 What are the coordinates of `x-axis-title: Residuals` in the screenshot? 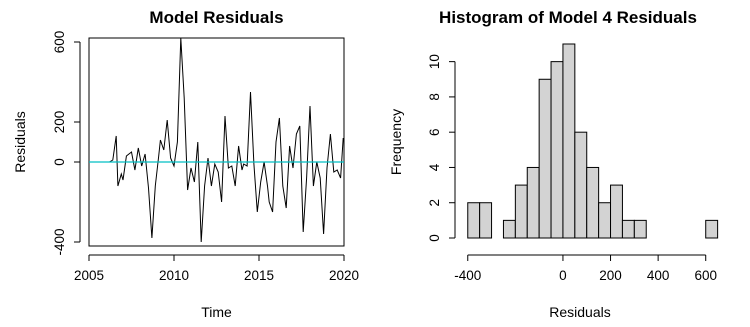 It's located at (579, 312).